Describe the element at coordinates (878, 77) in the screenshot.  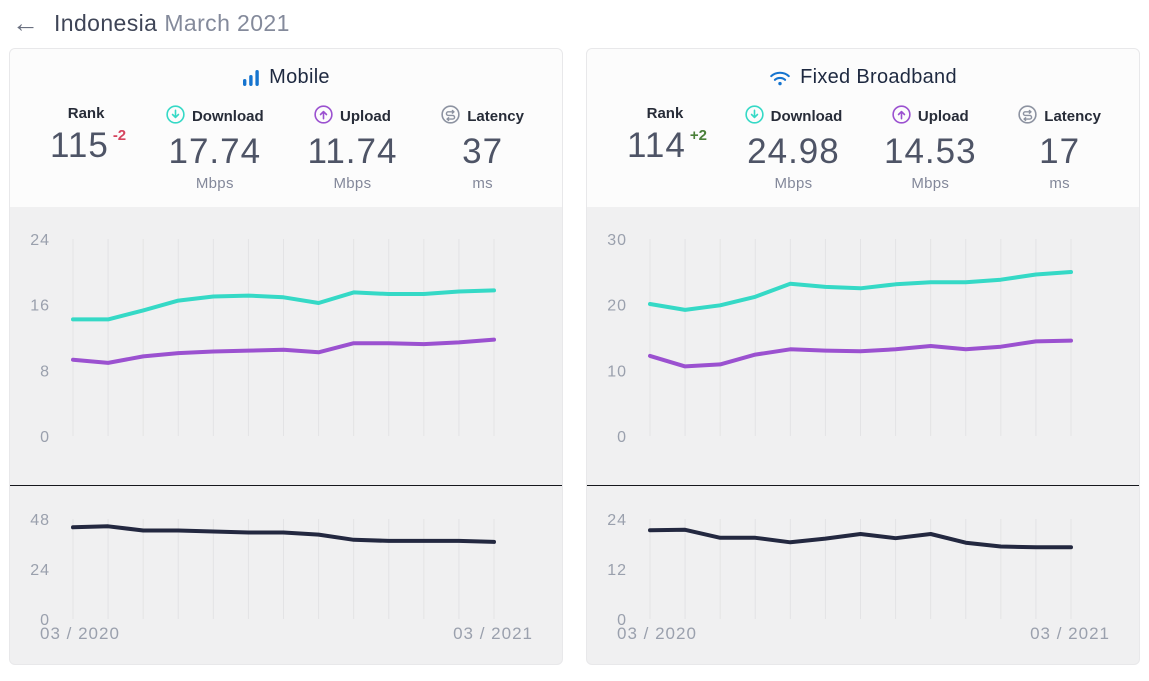
I see `fixed-card-title-label: Fixed Broadband` at that location.